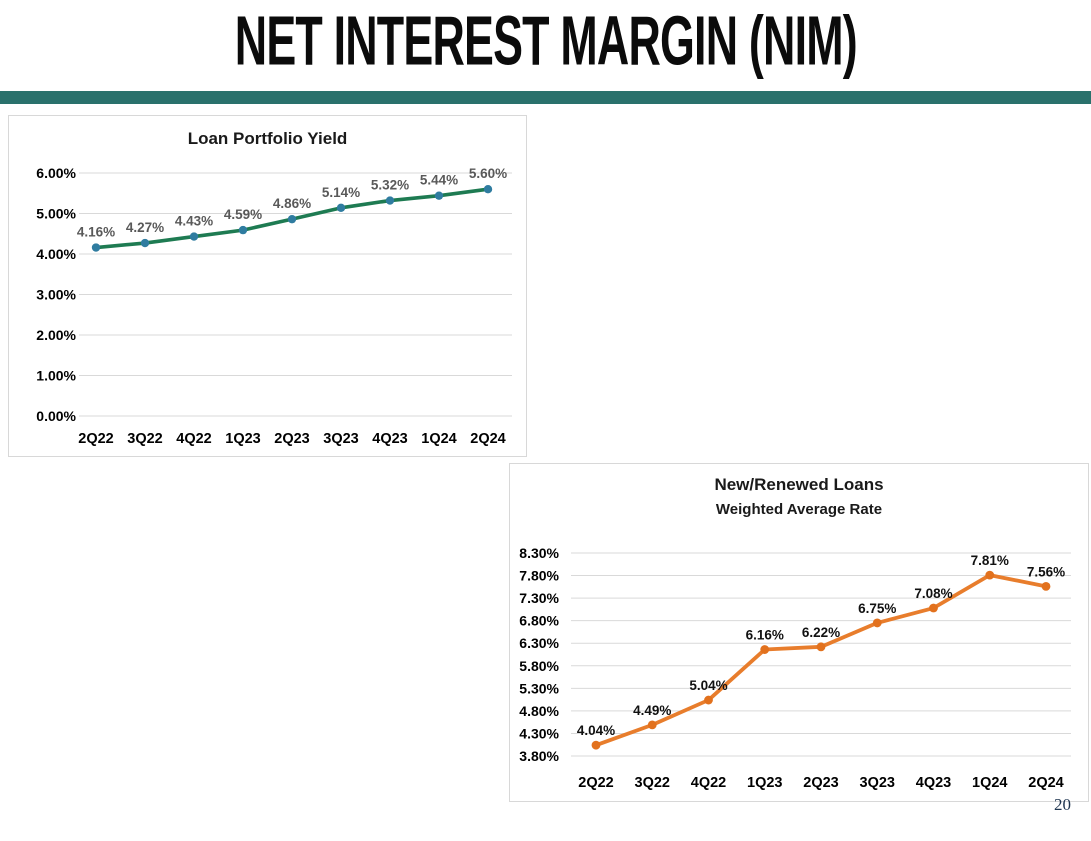  Describe the element at coordinates (488, 173) in the screenshot. I see `data-point-label: 5.60%` at that location.